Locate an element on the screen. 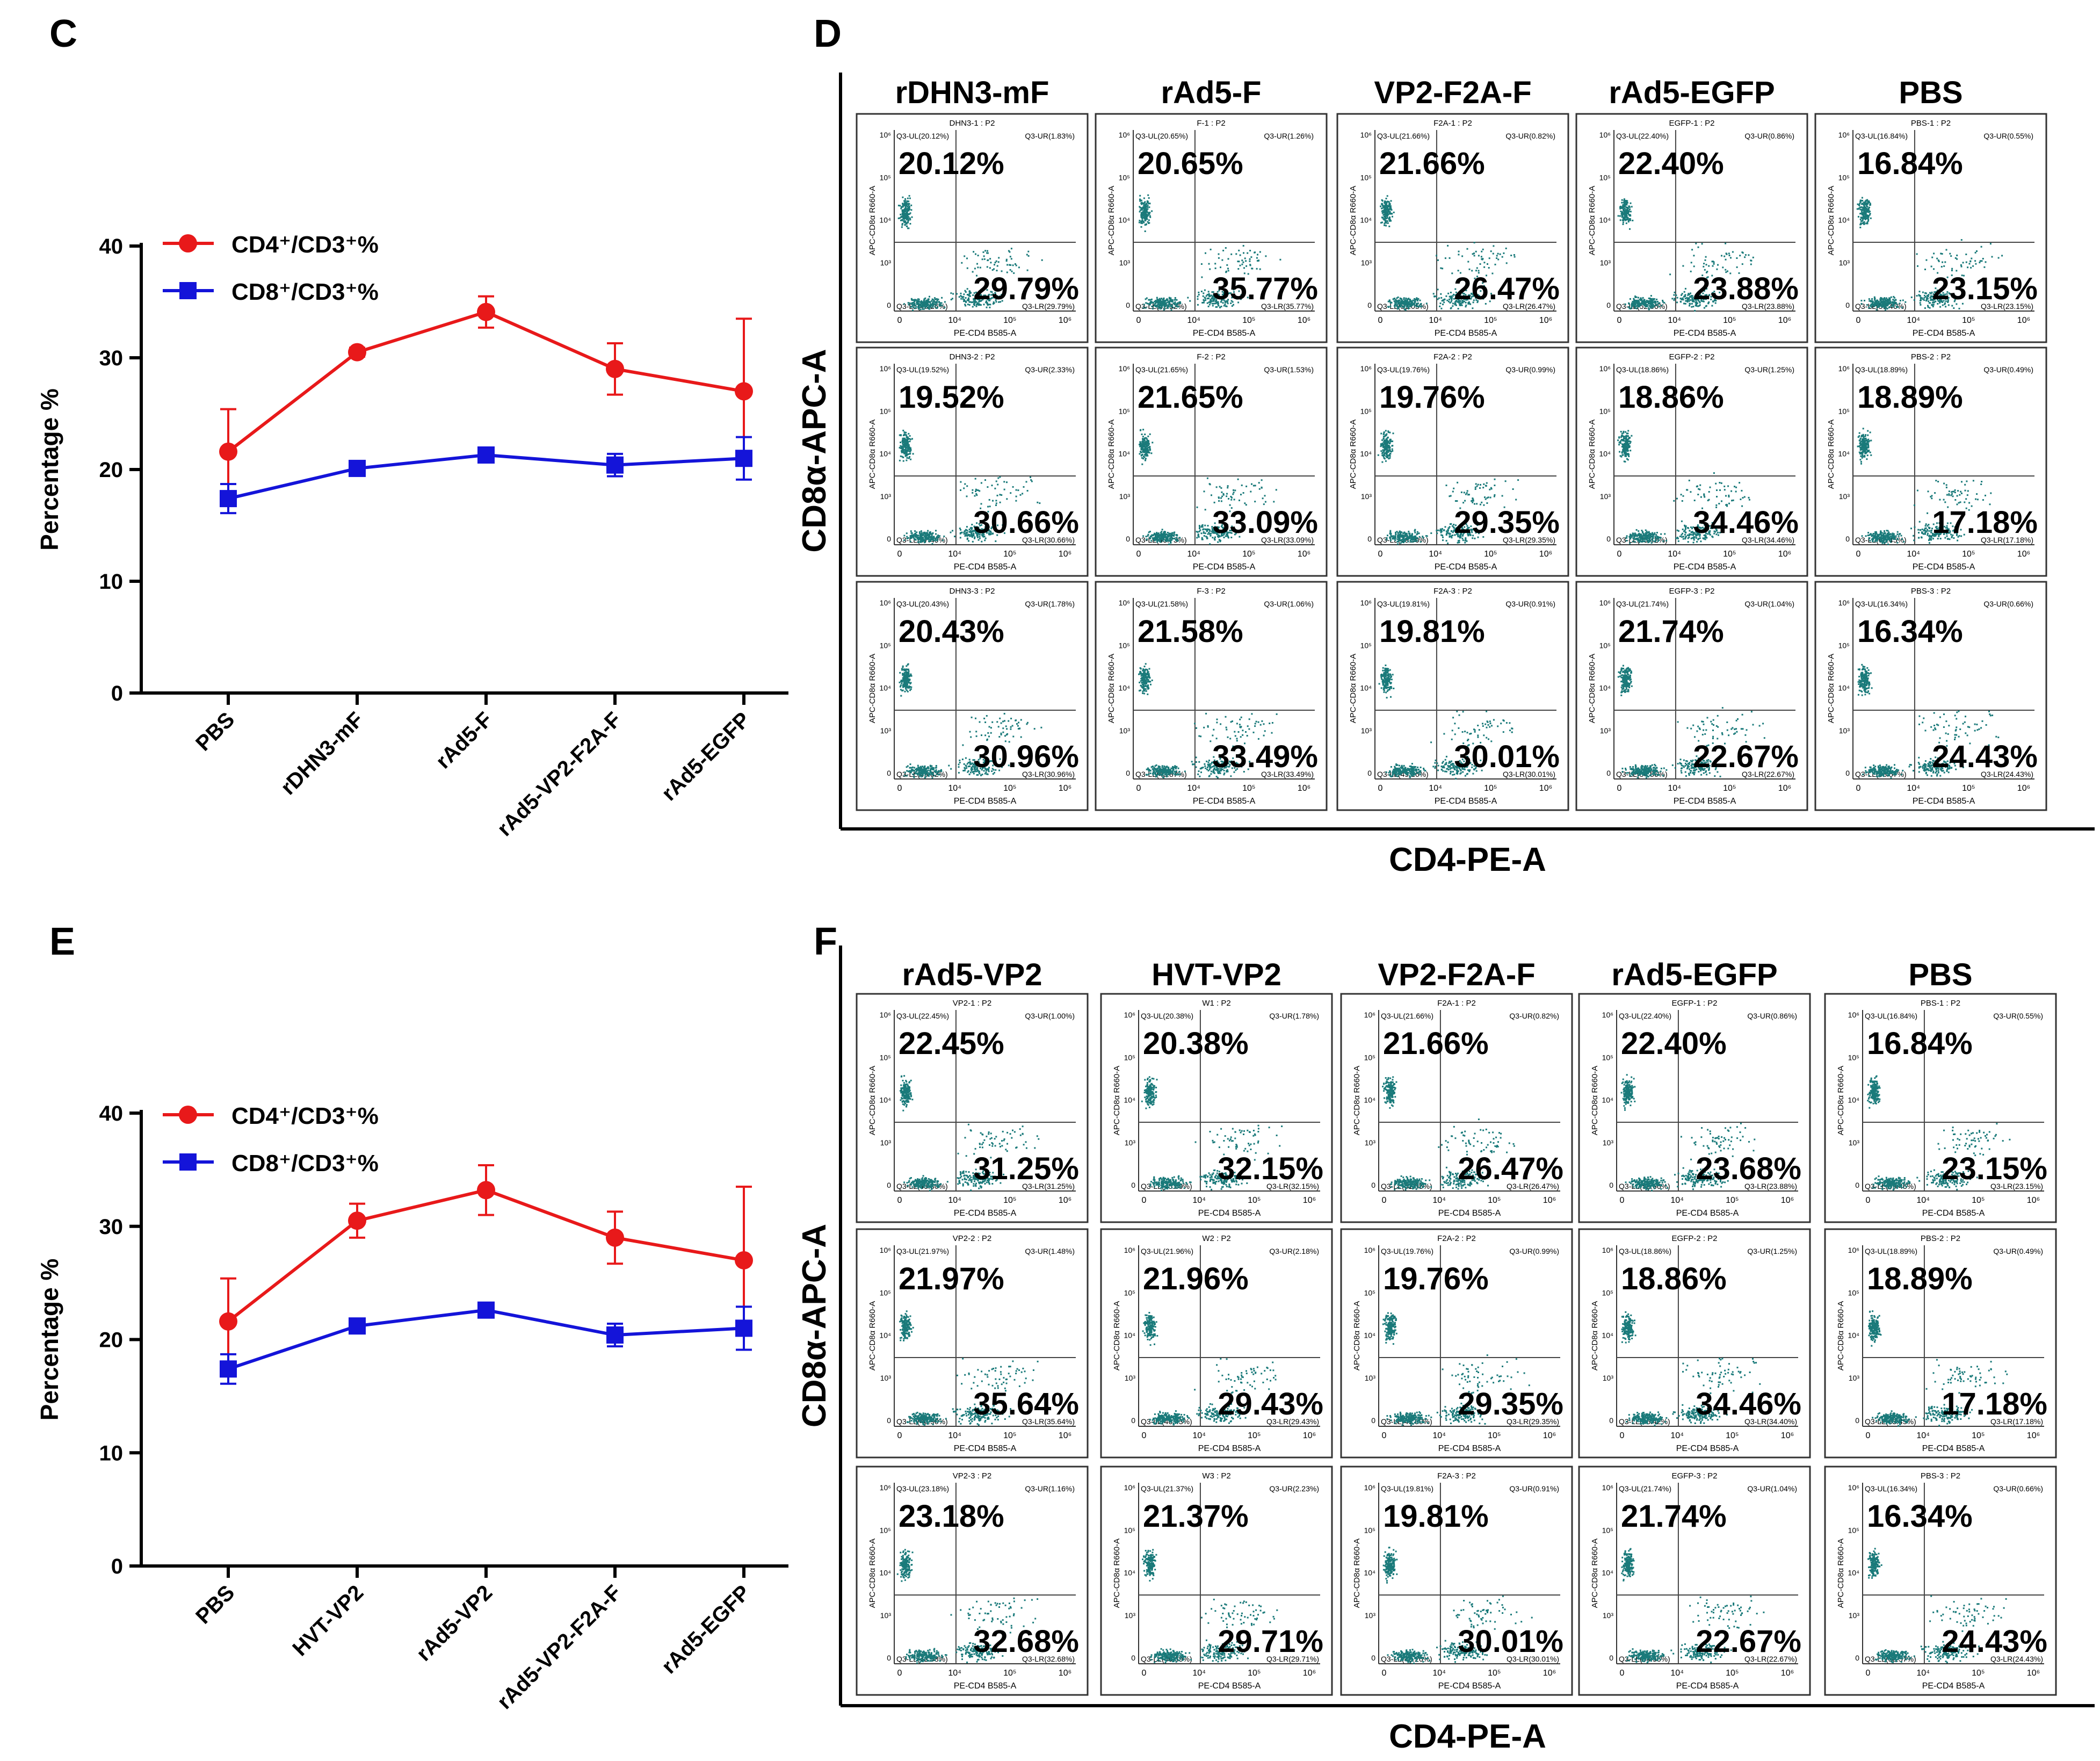  y-tick-label: 20 is located at coordinates (112, 470).